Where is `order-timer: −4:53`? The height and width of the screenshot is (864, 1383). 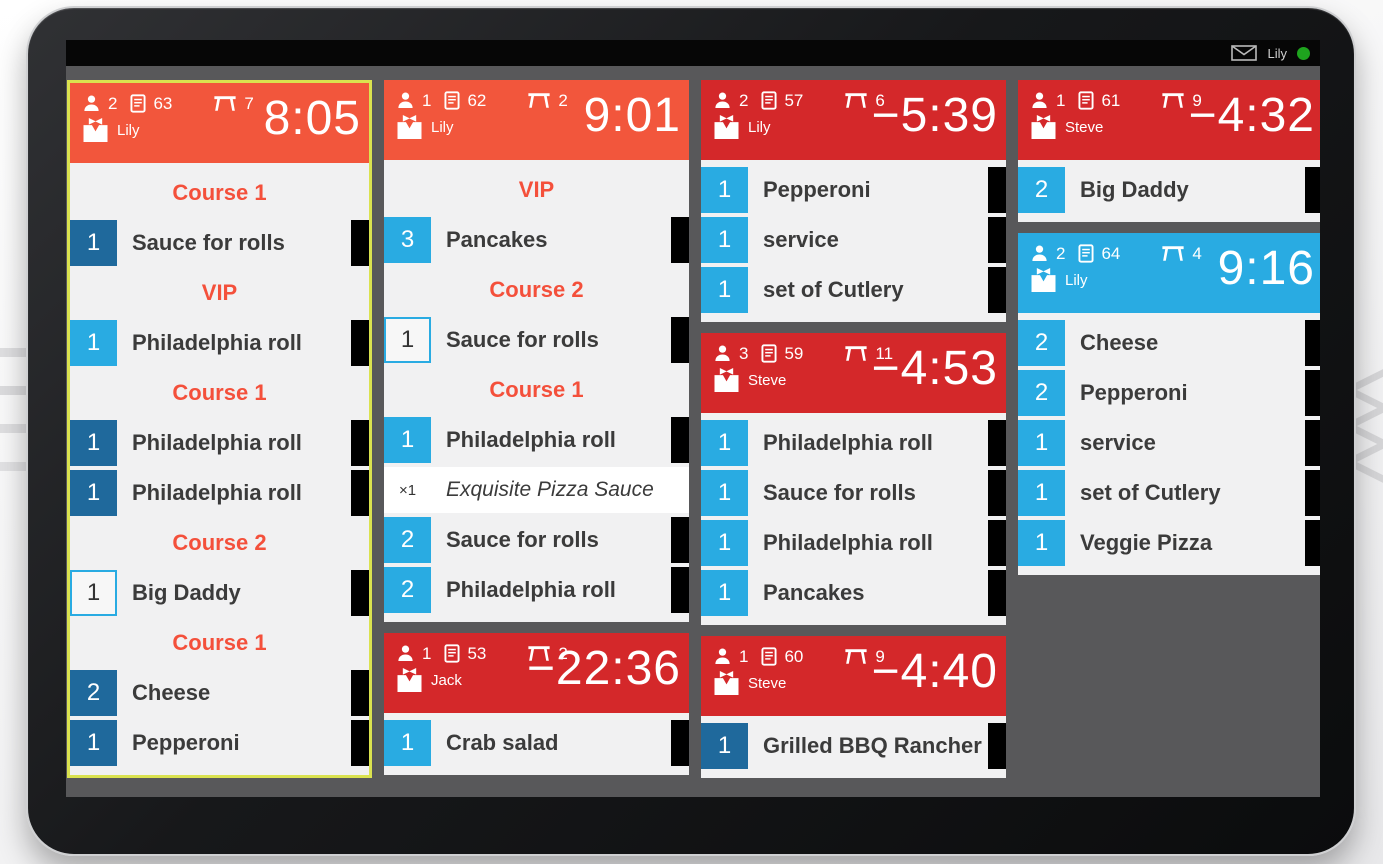
order-timer: −4:53 is located at coordinates (934, 368).